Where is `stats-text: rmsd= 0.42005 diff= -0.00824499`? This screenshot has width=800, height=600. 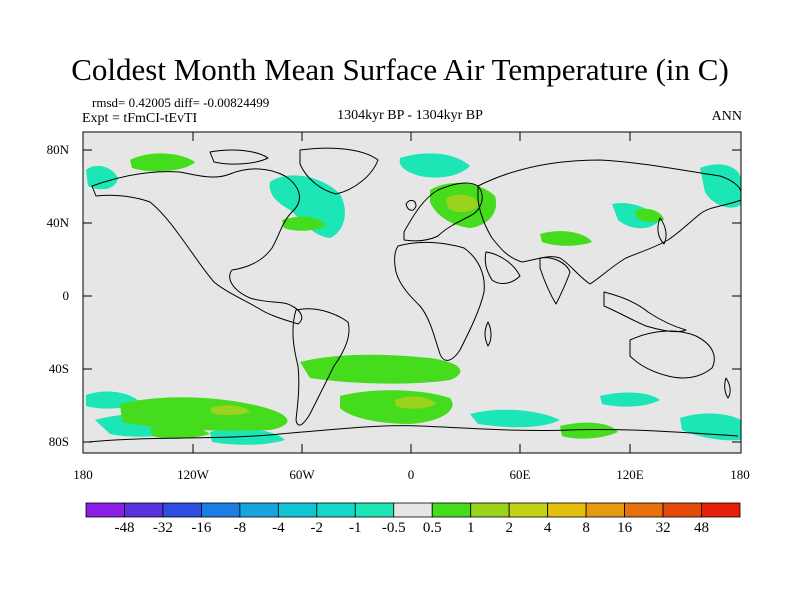
stats-text: rmsd= 0.42005 diff= -0.00824499 is located at coordinates (181, 102).